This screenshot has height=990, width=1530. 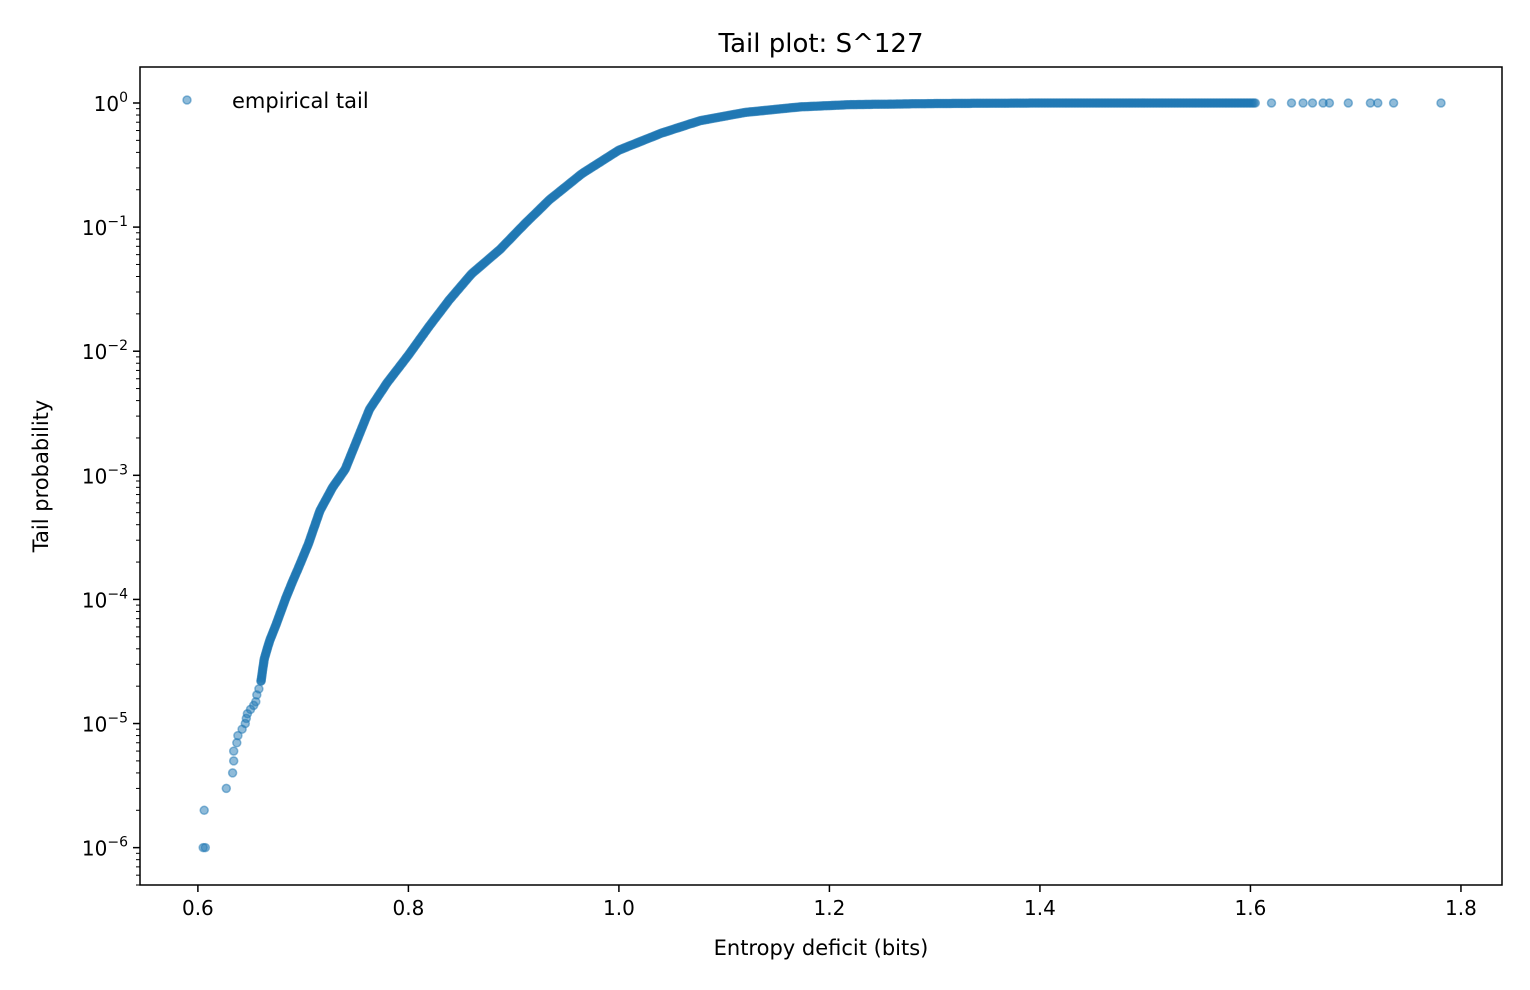 What do you see at coordinates (830, 908) in the screenshot?
I see `x-tick-label: 1.2` at bounding box center [830, 908].